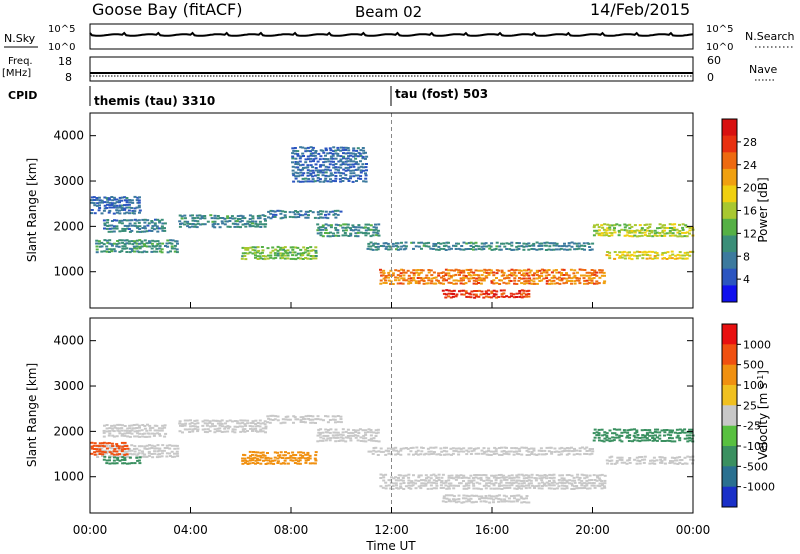 This screenshot has height=554, width=800. What do you see at coordinates (32, 210) in the screenshot?
I see `power-y-axis-label: Slant Range [km]` at bounding box center [32, 210].